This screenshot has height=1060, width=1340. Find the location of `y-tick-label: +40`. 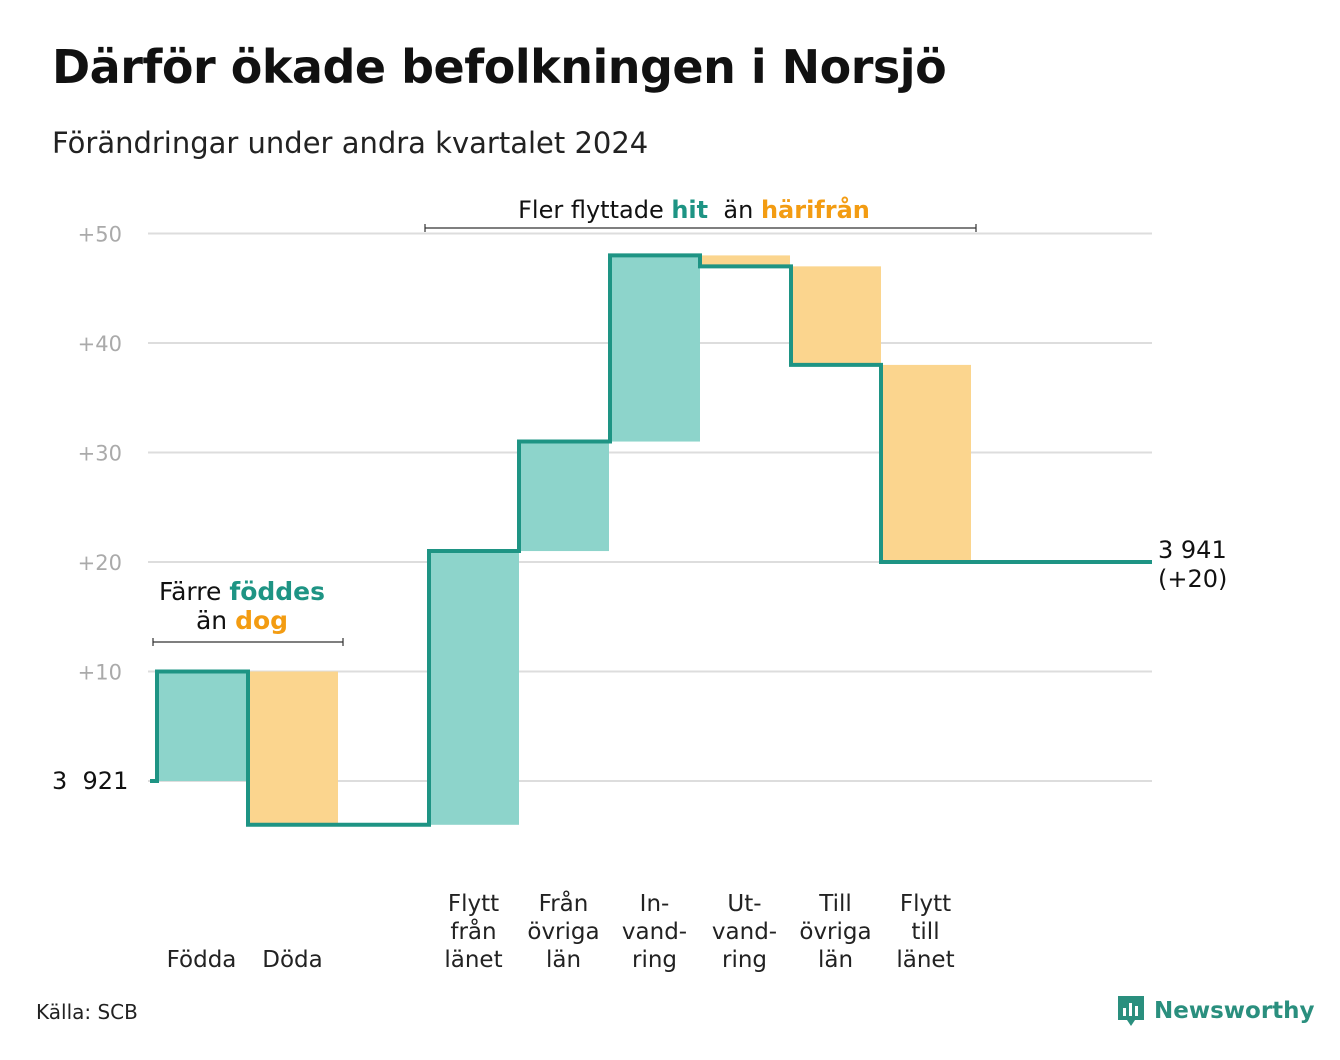

y-tick-label: +40 is located at coordinates (100, 344).